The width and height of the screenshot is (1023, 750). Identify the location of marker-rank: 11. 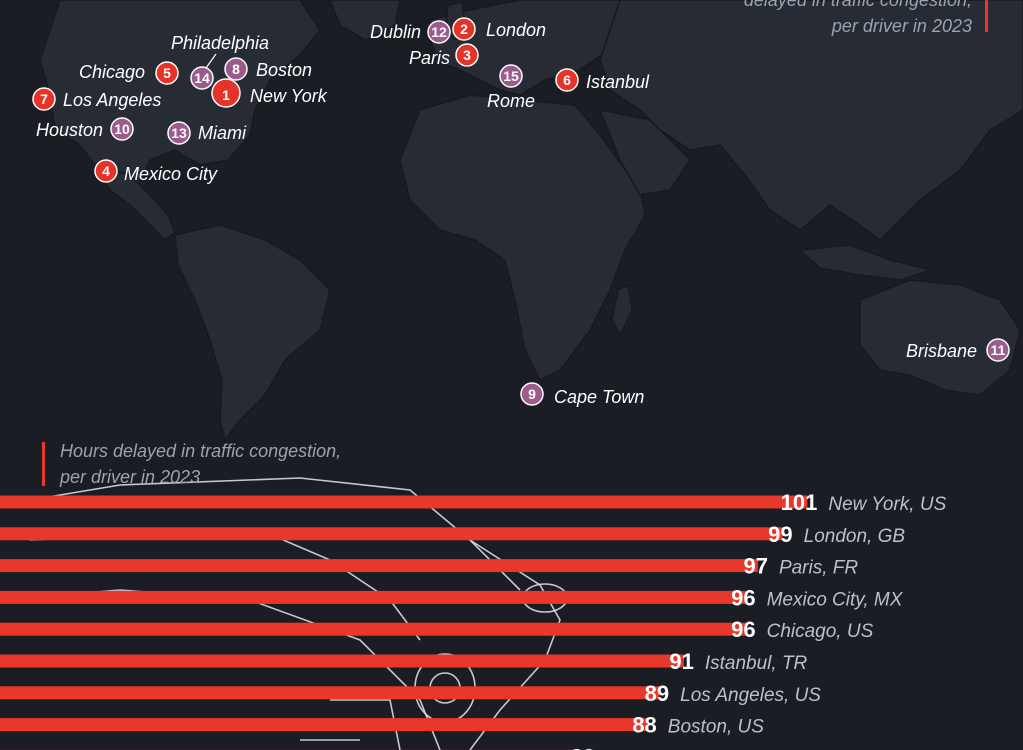
(998, 350).